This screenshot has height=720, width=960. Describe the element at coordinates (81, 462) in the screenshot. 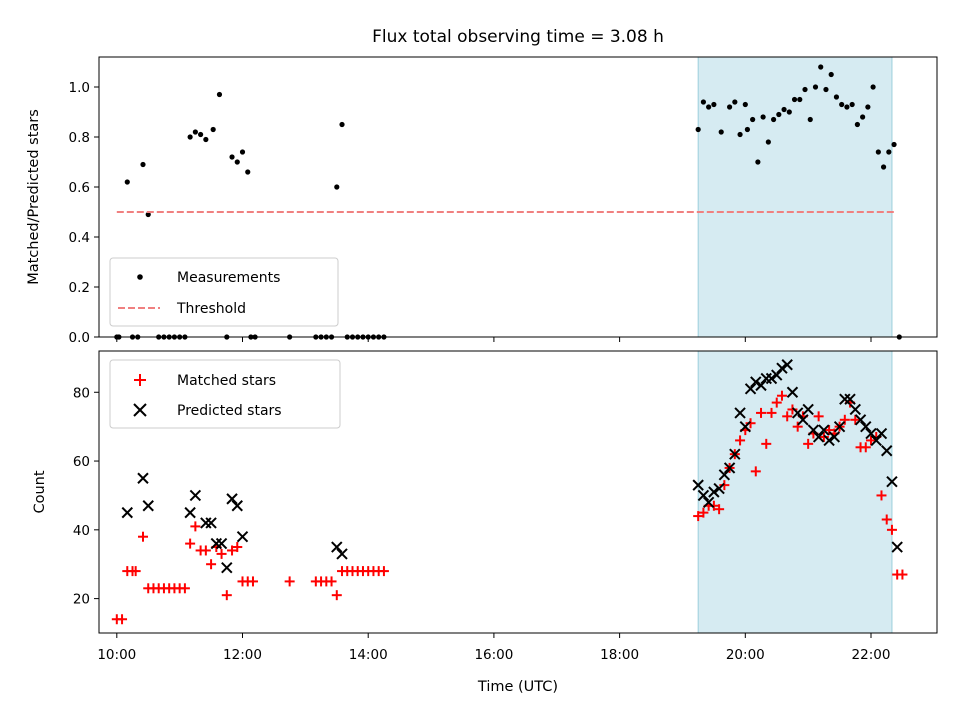

I see `y-tick-label: 60` at that location.